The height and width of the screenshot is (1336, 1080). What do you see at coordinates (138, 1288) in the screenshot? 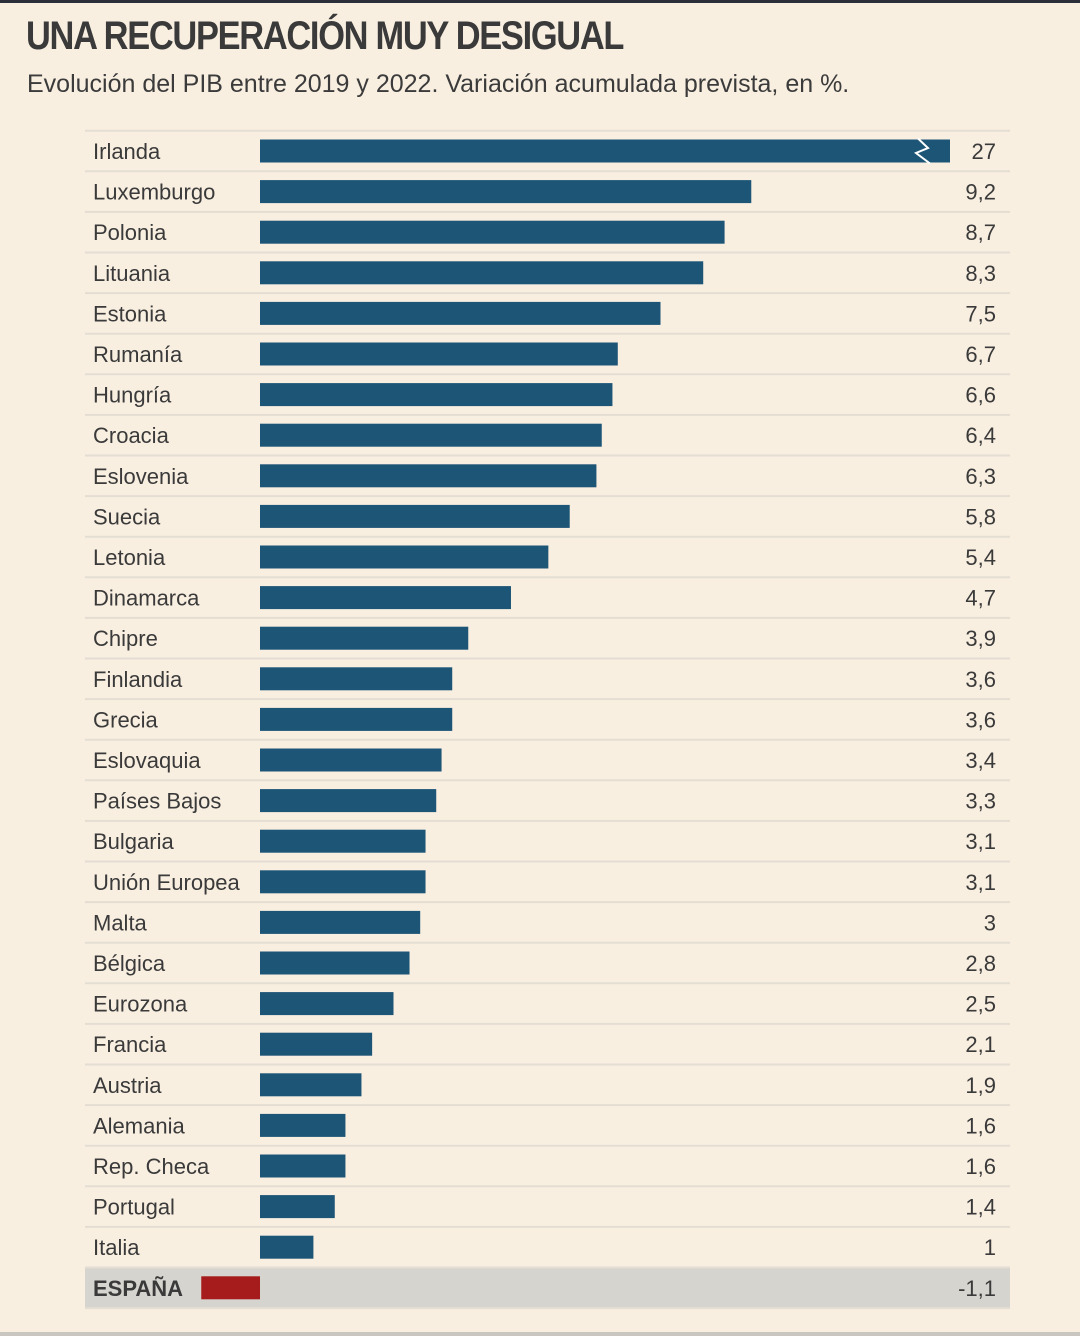
I see `category-label: ESPAÑA` at bounding box center [138, 1288].